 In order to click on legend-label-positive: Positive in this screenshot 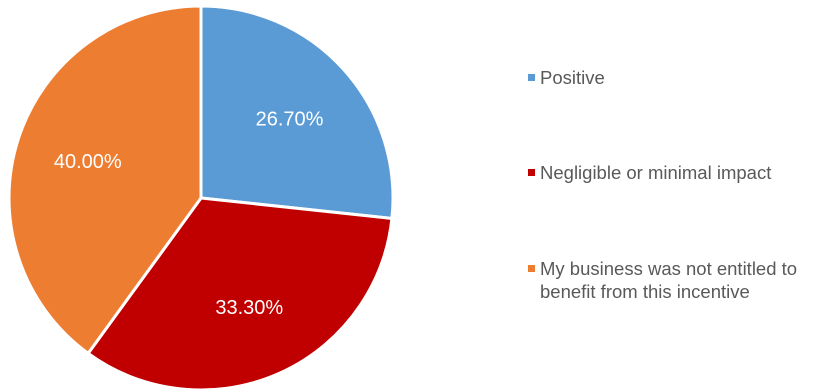, I will do `click(572, 77)`.